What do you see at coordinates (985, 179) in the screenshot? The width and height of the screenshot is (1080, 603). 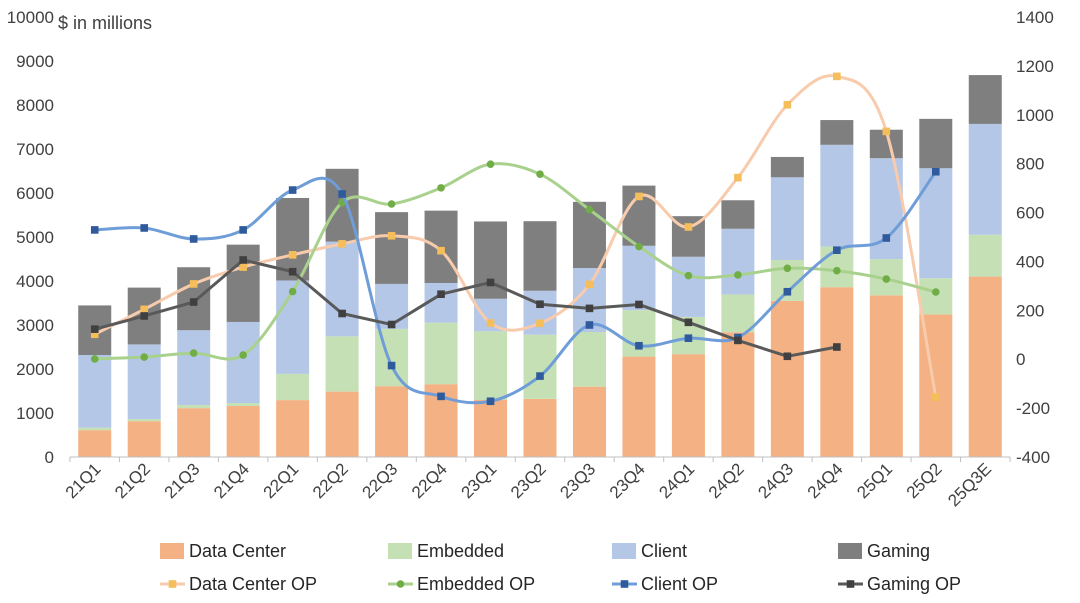 I see `bar-client-25q3e` at bounding box center [985, 179].